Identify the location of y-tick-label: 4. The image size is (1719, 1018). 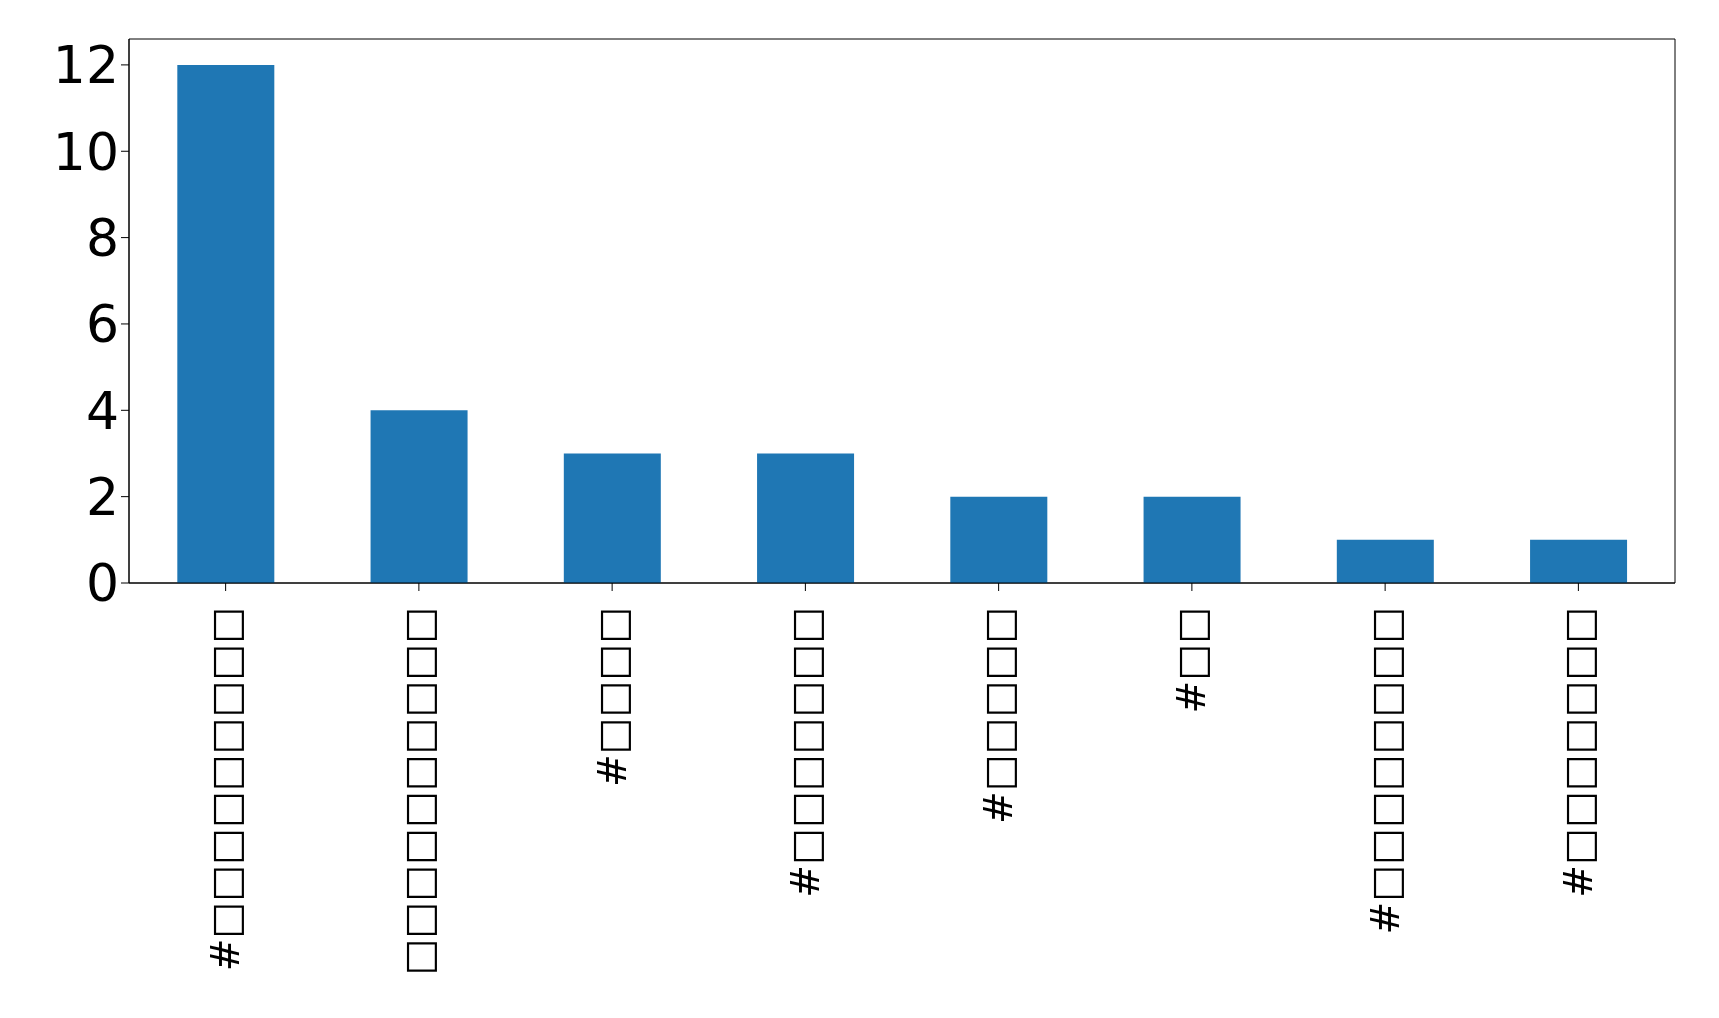
(102, 410).